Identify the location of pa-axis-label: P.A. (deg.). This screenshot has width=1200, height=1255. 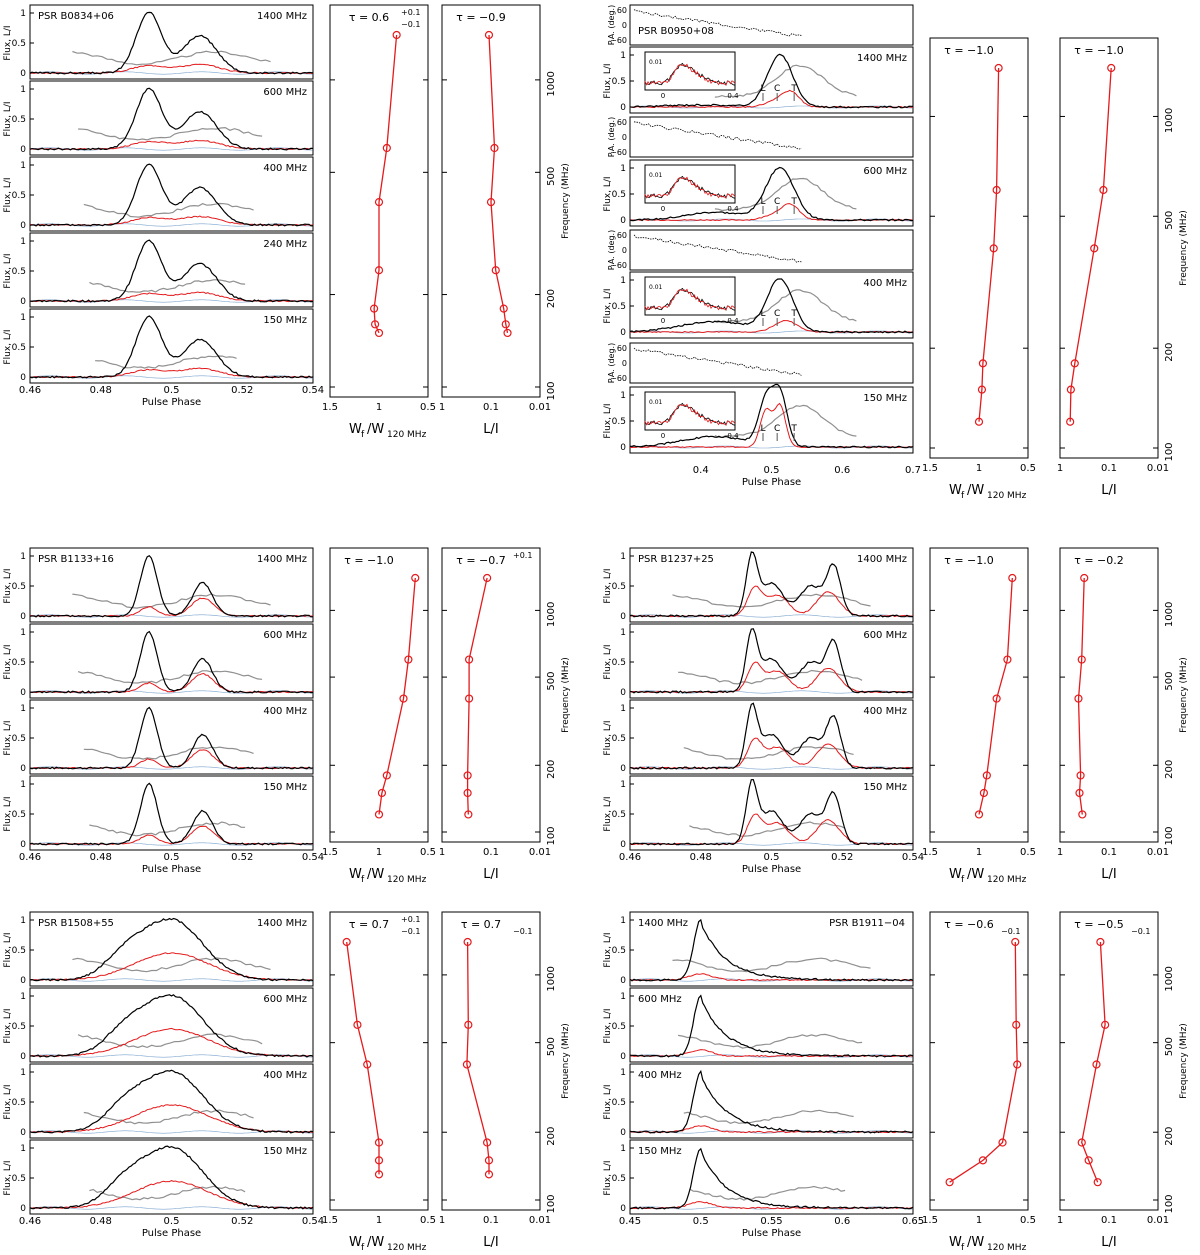
(611, 25).